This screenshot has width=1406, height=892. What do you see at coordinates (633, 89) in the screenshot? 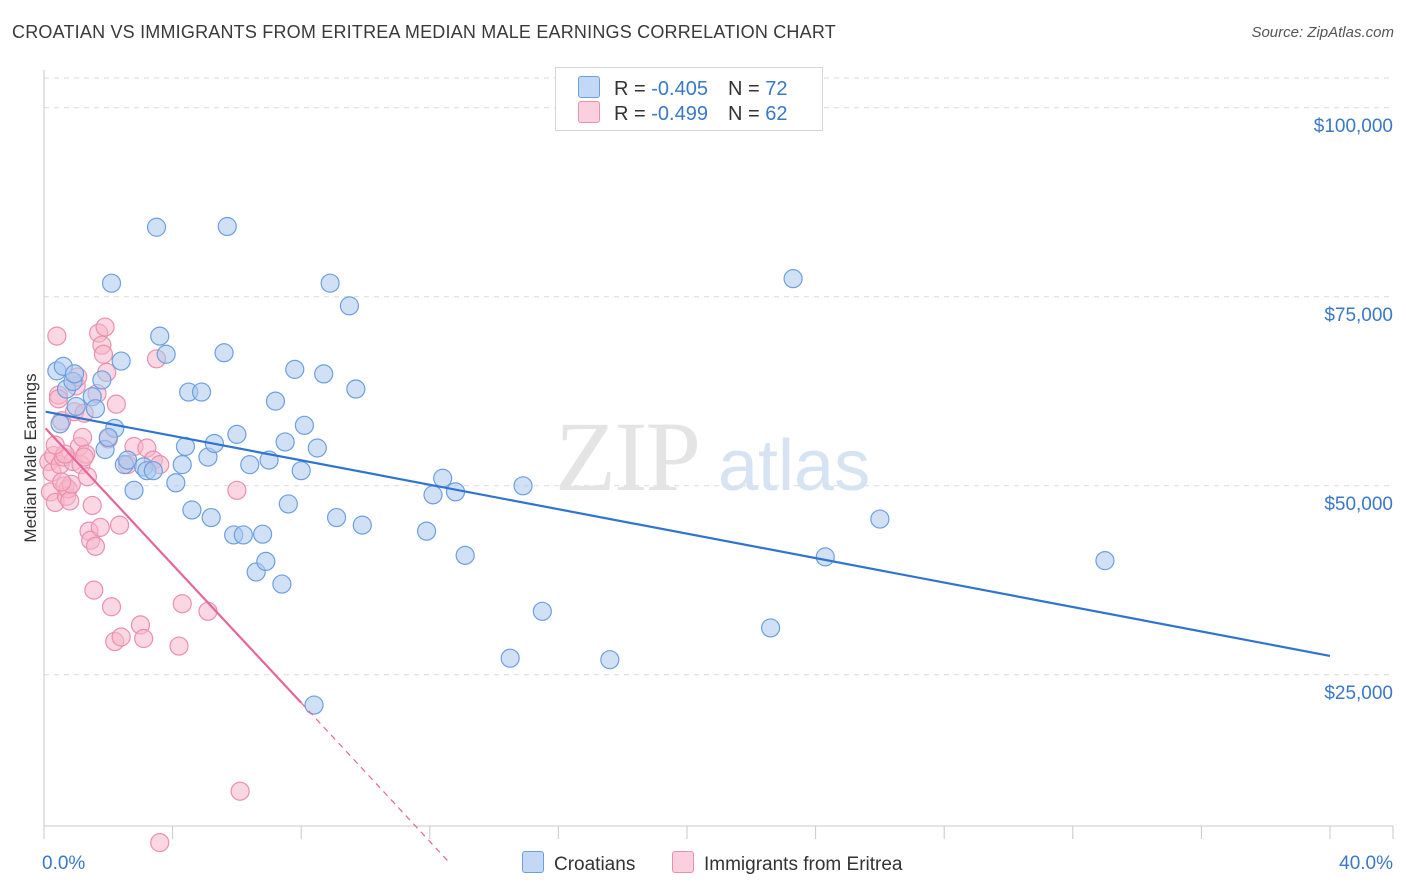
I see `legend-r-label-1: R =` at bounding box center [633, 89].